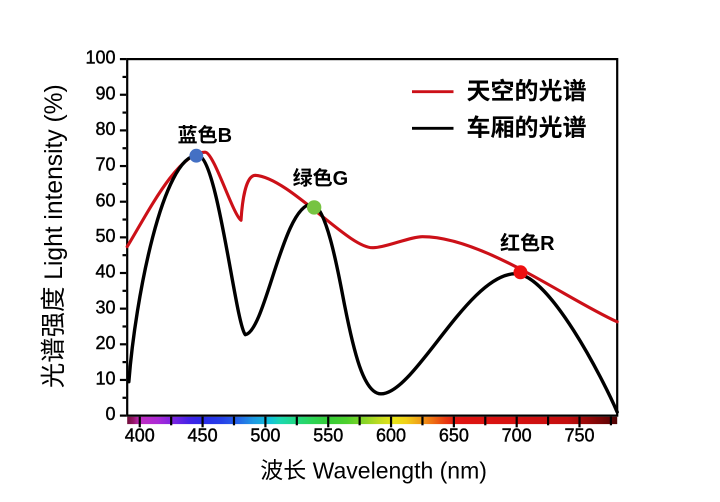  I want to click on svg-text: B, so click(225, 136).